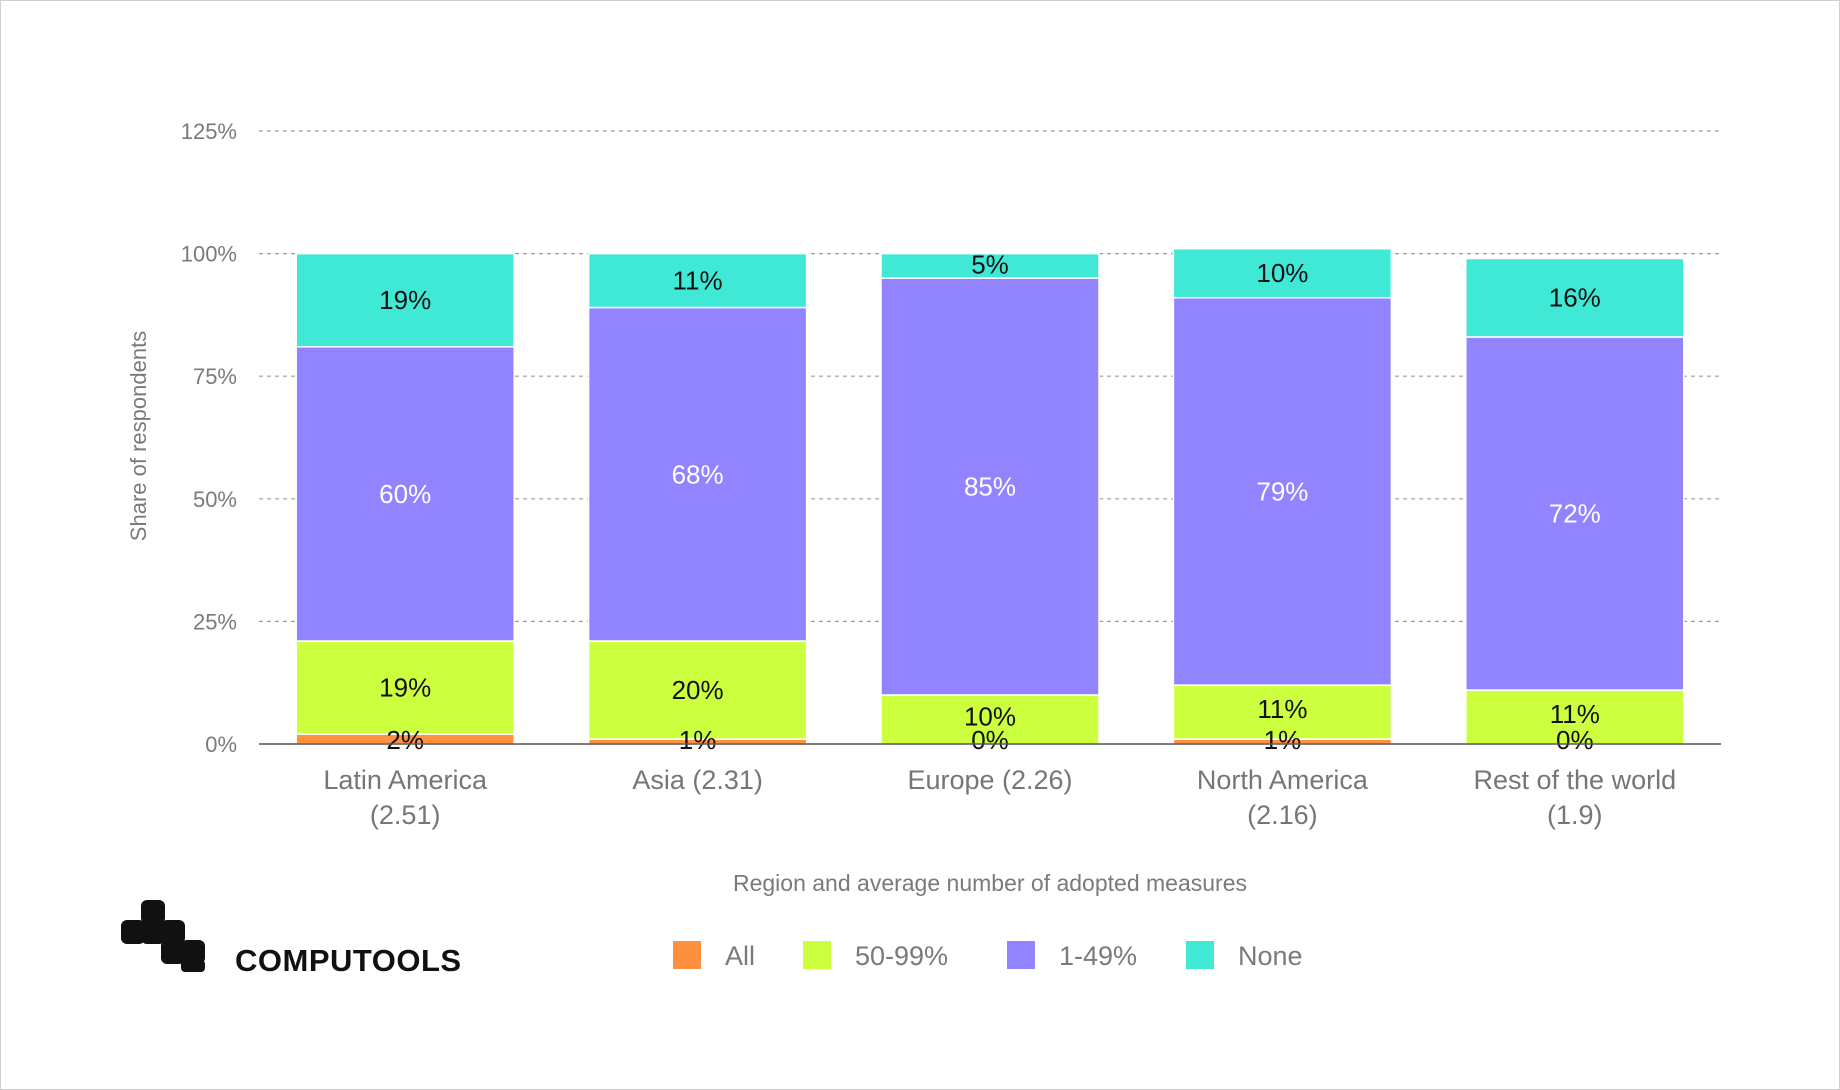 The width and height of the screenshot is (1840, 1090). I want to click on data-label: 5%, so click(990, 265).